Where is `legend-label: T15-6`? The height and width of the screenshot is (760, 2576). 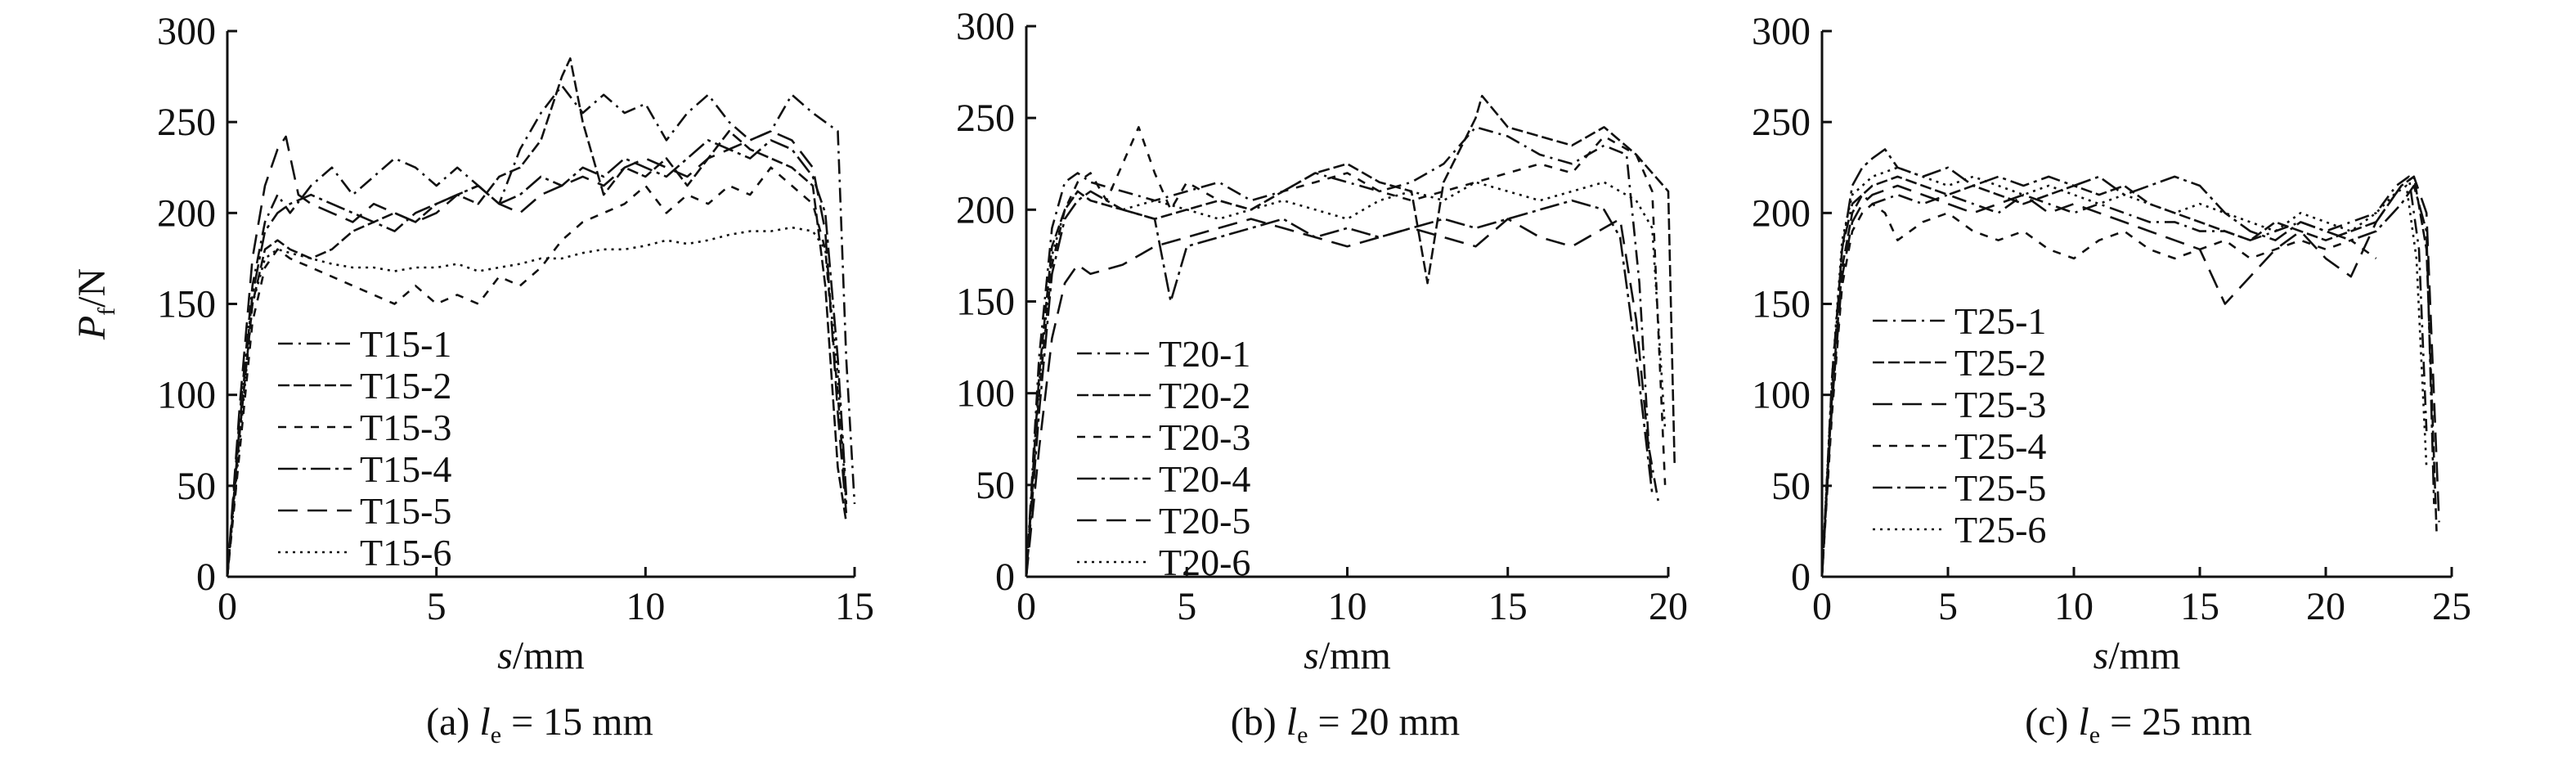 legend-label: T15-6 is located at coordinates (405, 552).